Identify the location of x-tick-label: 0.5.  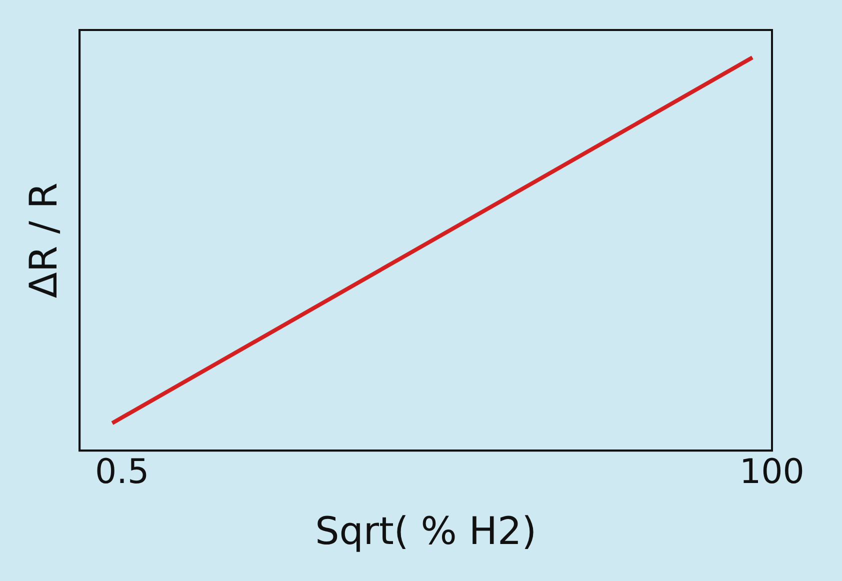
(122, 472).